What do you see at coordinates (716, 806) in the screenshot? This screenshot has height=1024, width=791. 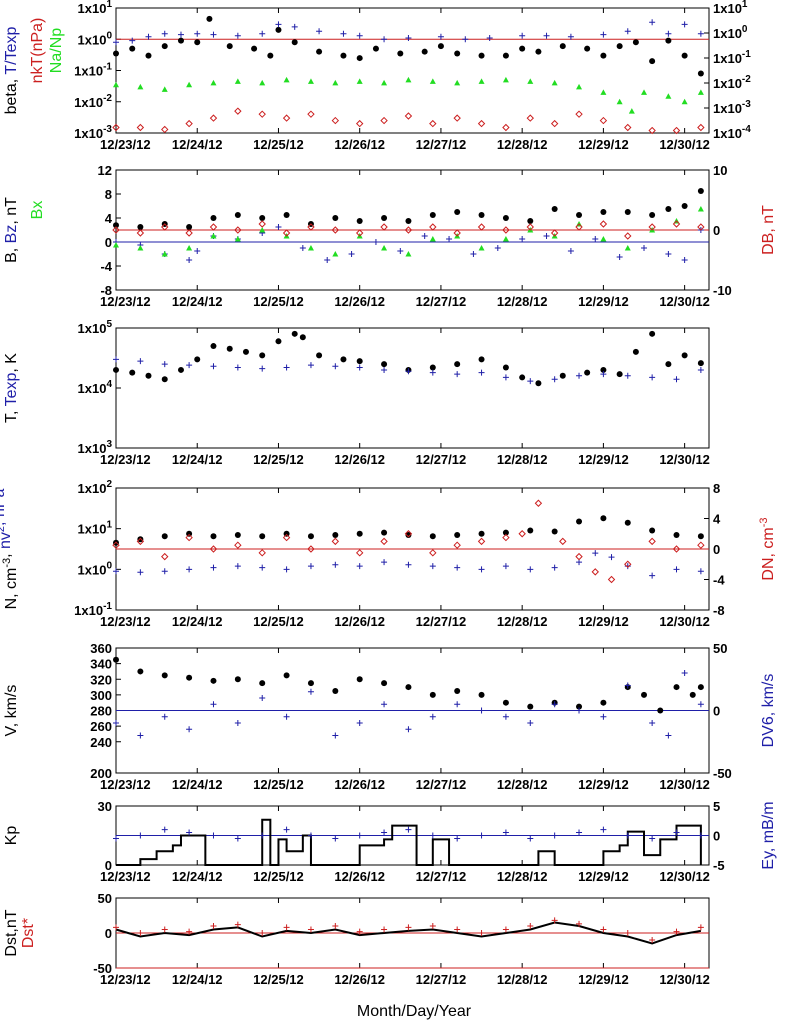 I see `y2-tick-label: 5` at bounding box center [716, 806].